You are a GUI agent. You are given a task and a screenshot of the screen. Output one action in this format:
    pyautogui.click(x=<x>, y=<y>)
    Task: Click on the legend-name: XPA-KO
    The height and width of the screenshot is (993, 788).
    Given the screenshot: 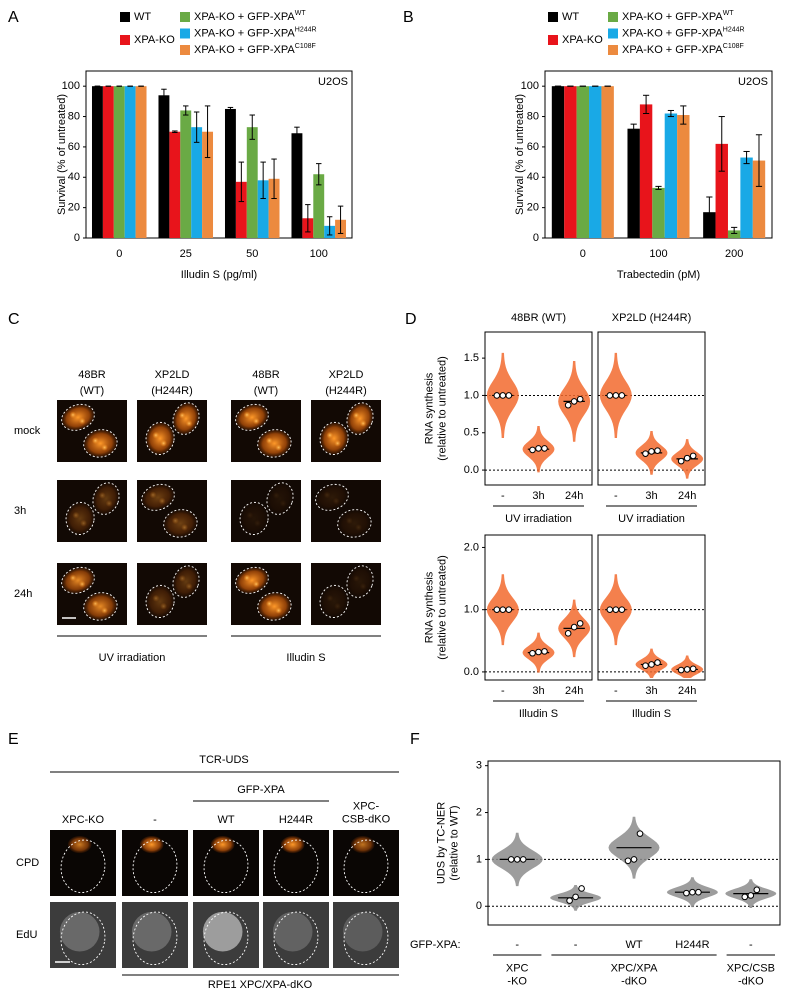 What is the action you would take?
    pyautogui.click(x=154, y=40)
    